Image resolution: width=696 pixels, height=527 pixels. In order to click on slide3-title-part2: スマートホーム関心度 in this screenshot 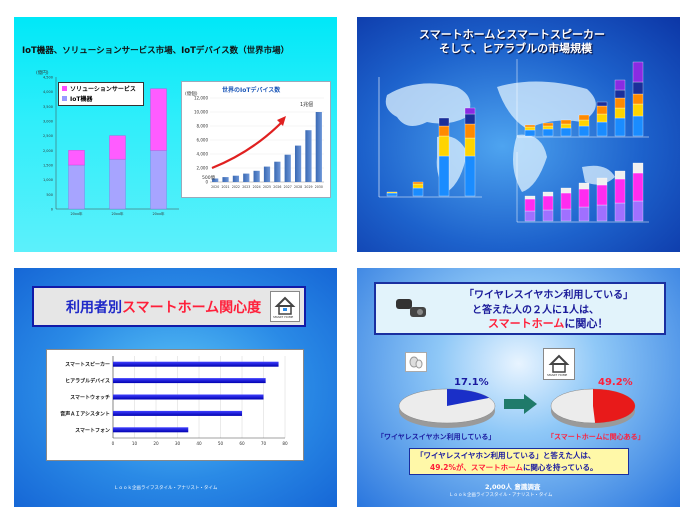, I will do `click(192, 308)`.